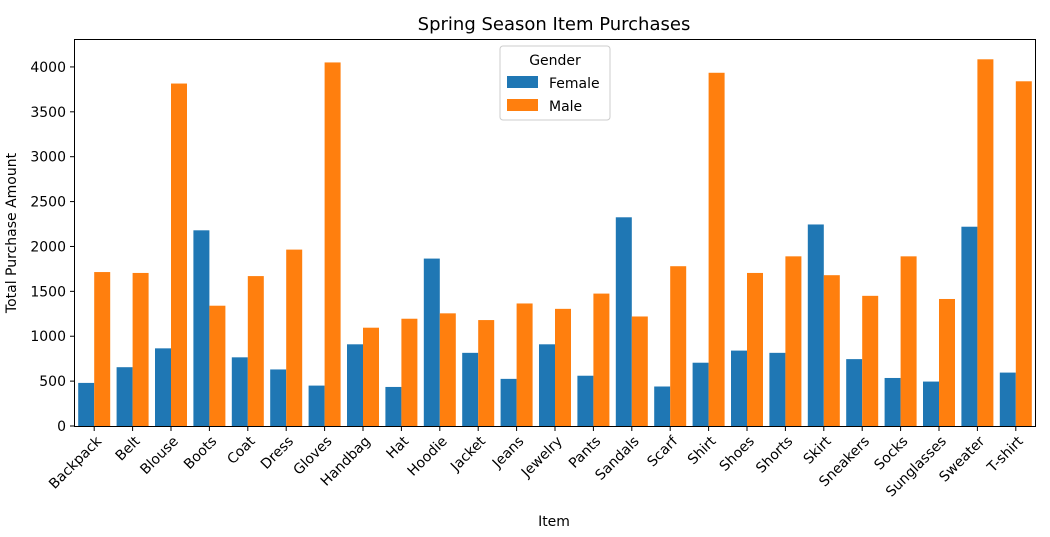 The width and height of the screenshot is (1050, 537). Describe the element at coordinates (508, 402) in the screenshot. I see `bar-female-jeans` at that location.